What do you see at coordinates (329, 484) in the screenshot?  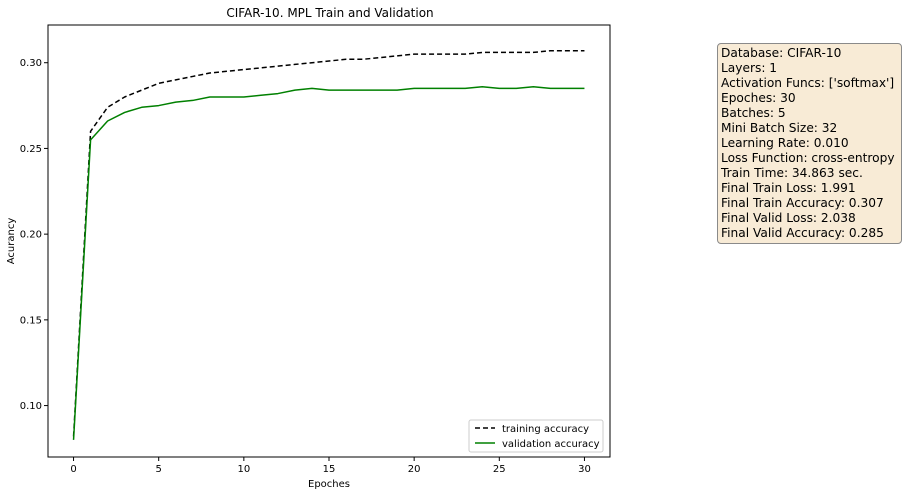 I see `x-axis-label: Epoches` at bounding box center [329, 484].